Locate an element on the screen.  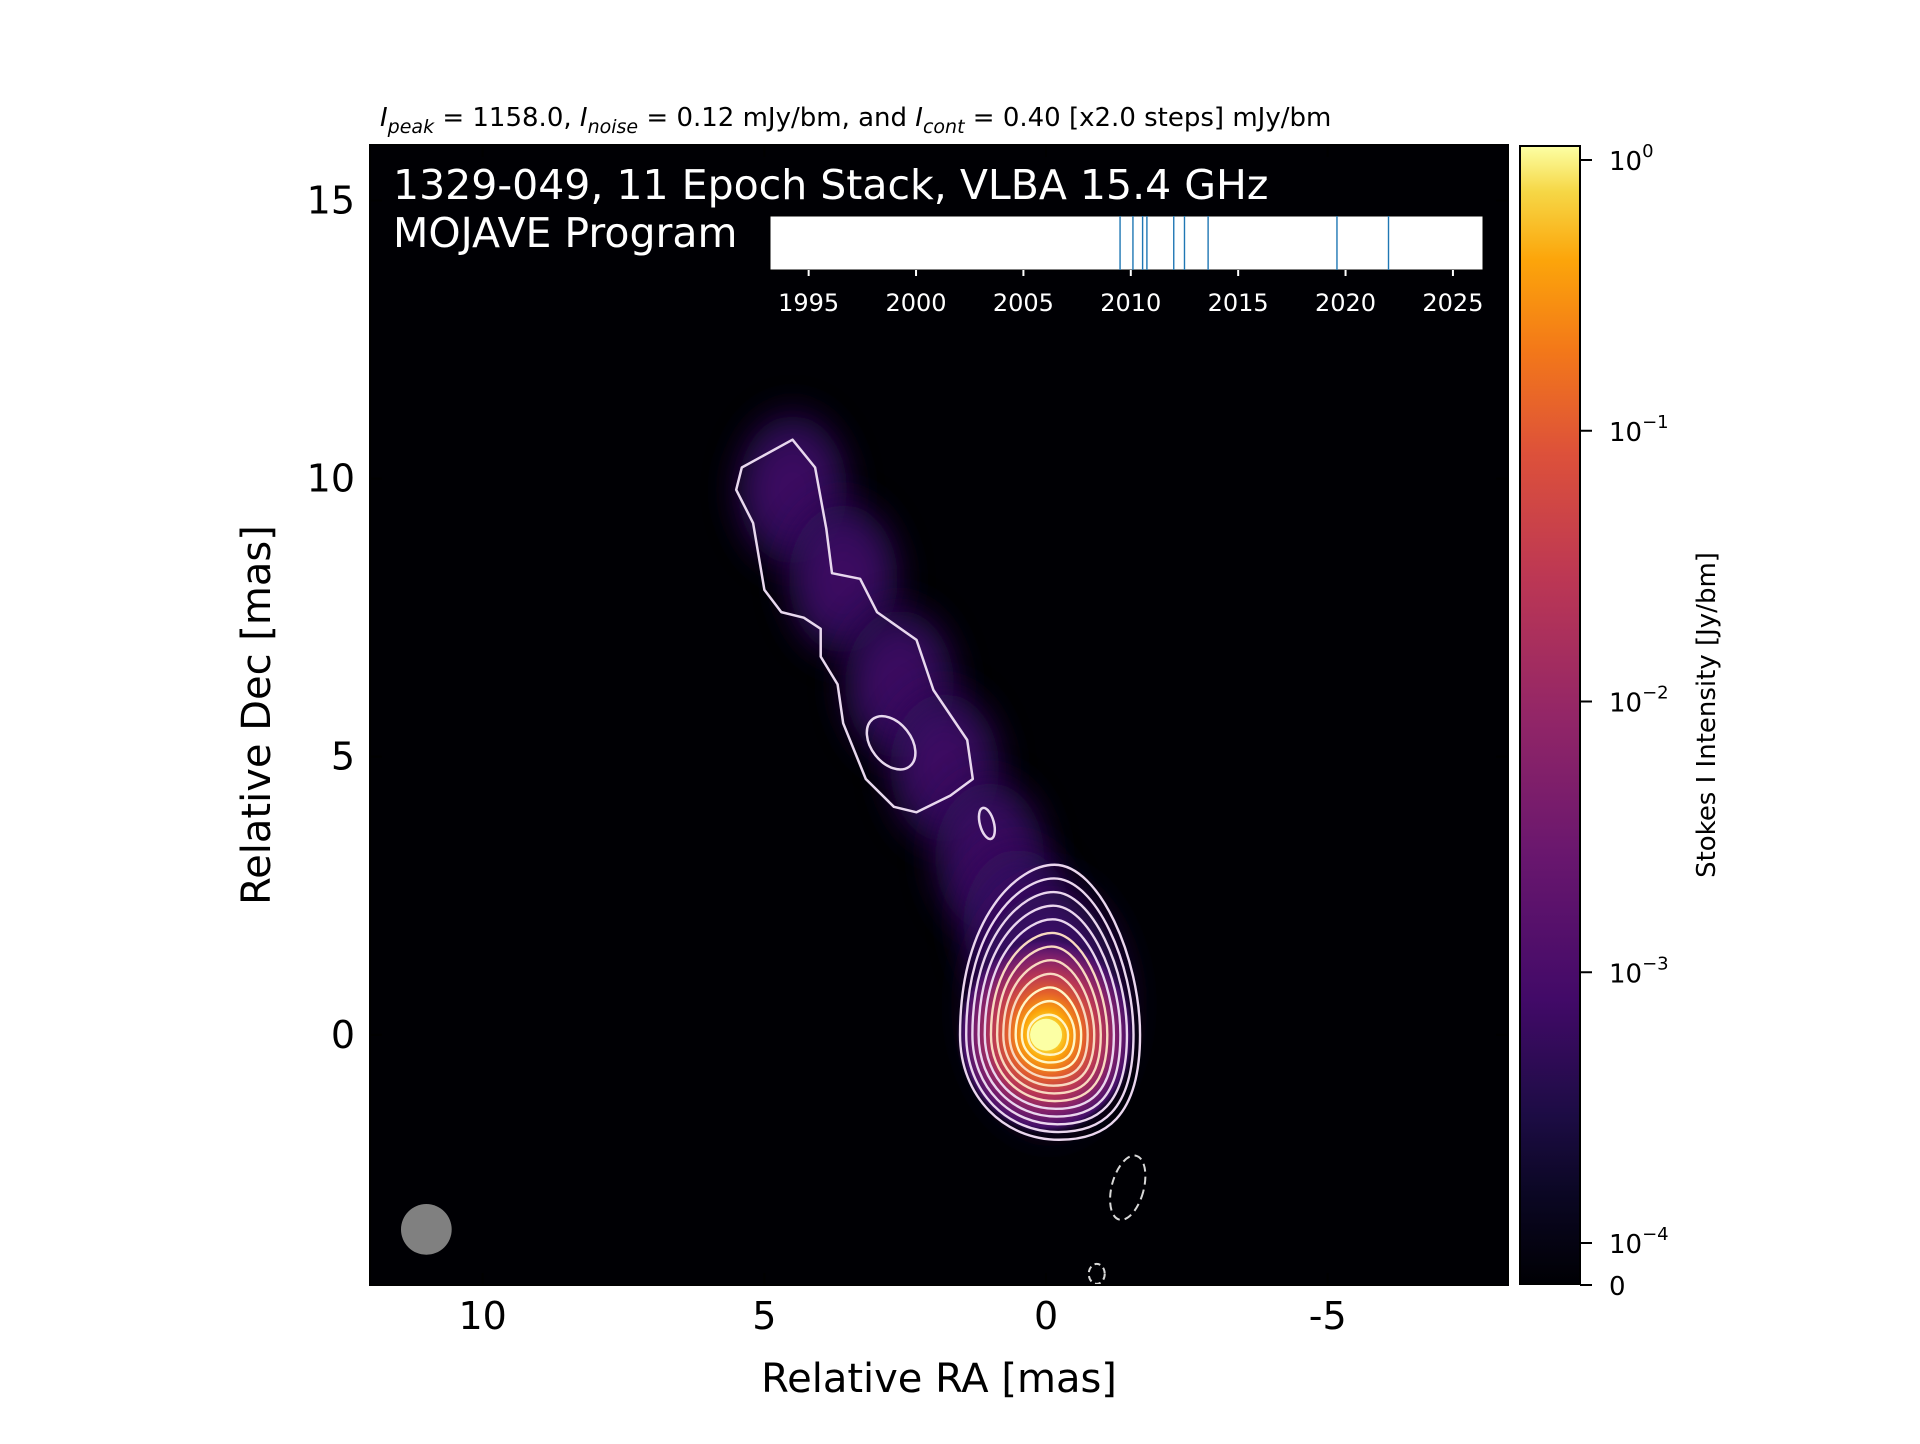
contour-jet-gap is located at coordinates (987, 823).